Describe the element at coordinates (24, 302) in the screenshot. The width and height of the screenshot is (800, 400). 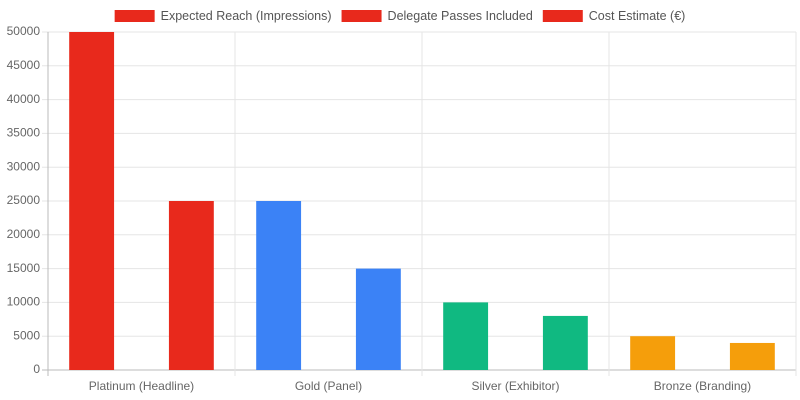
I see `y-tick-label: 10000` at that location.